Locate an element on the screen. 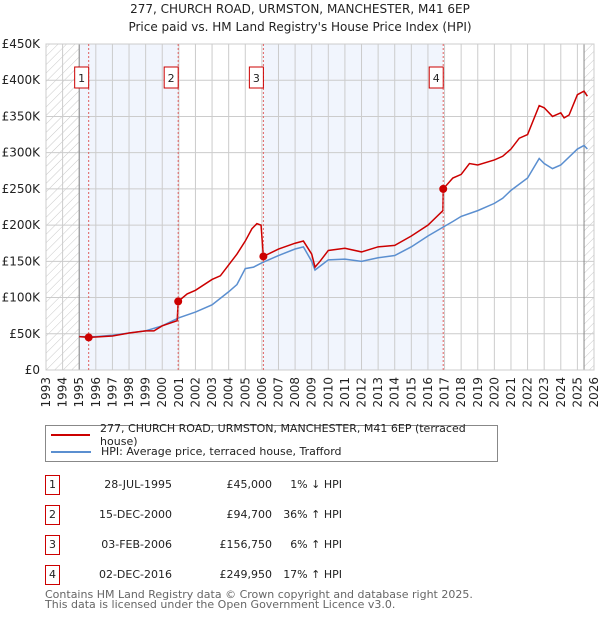 The image size is (600, 620). sale-date: 28-JUL-1995 is located at coordinates (138, 484).